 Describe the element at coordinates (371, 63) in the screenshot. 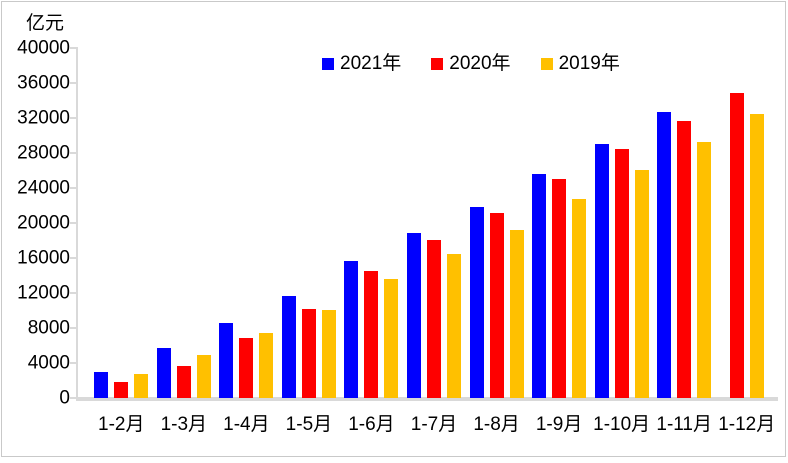

I see `legend-label: 2021年` at that location.